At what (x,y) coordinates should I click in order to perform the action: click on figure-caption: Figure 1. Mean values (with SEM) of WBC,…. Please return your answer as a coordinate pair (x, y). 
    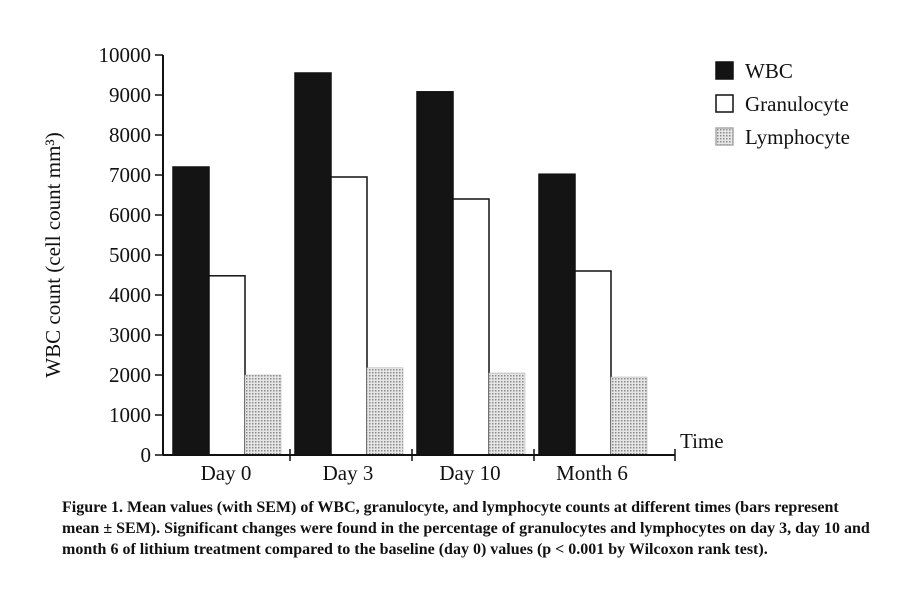
    Looking at the image, I should click on (466, 528).